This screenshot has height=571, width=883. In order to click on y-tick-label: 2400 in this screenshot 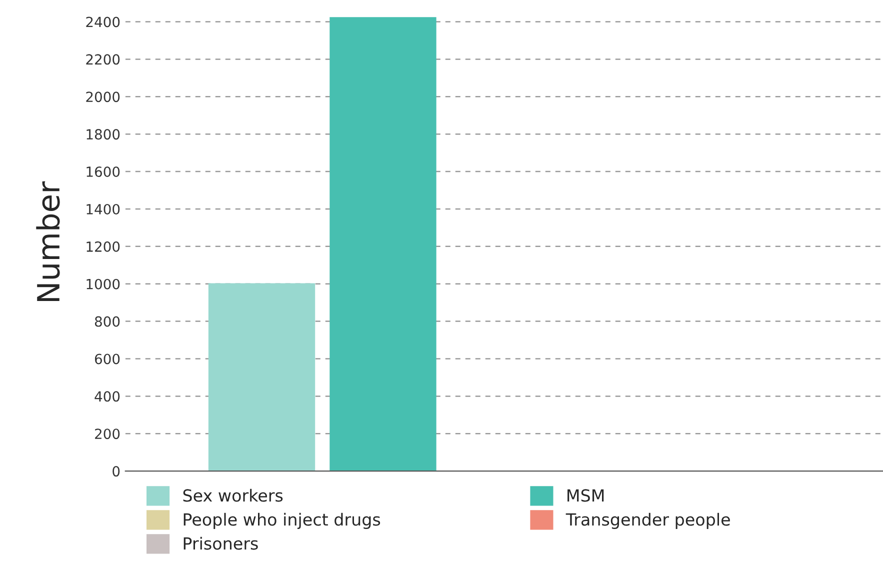, I will do `click(103, 22)`.